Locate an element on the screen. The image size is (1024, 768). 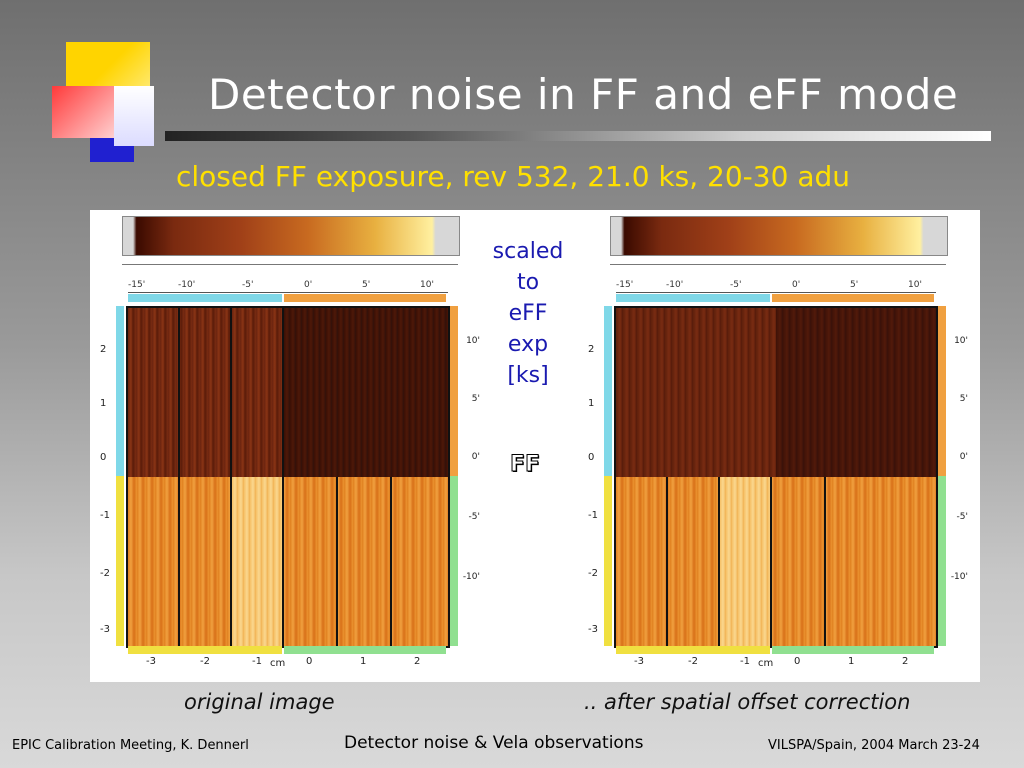
title-rule is located at coordinates (578, 136).